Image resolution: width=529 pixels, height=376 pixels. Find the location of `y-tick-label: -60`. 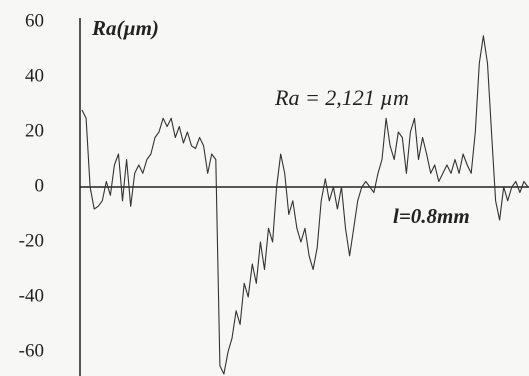

y-tick-label: -60 is located at coordinates (31, 350).